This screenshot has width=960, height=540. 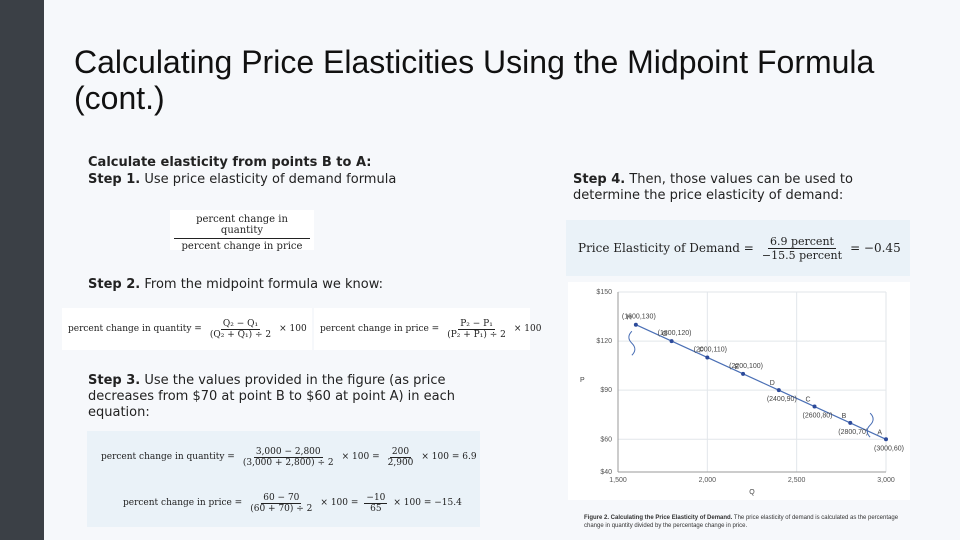 I want to click on point-c-marker, so click(x=814, y=406).